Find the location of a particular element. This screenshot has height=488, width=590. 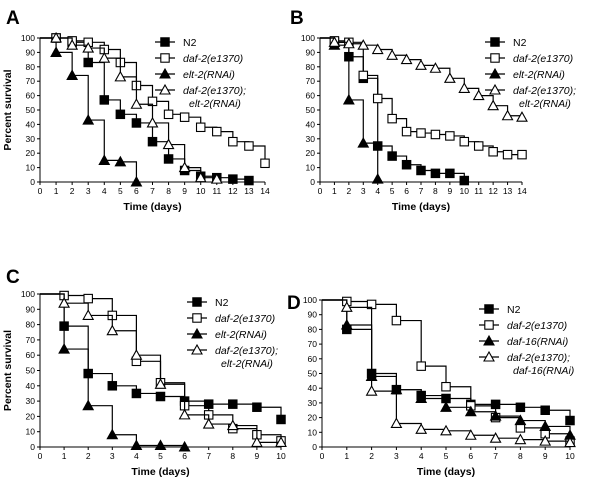

x-tick-label: 12 is located at coordinates (493, 191).